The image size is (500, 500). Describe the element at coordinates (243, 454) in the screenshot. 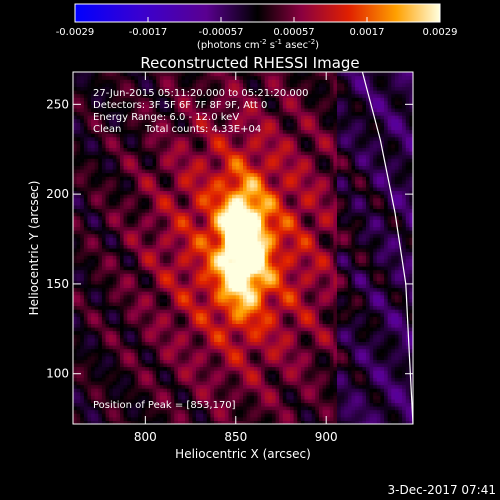

I see `x-axis-label: Heliocentric X (arcsec)` at that location.